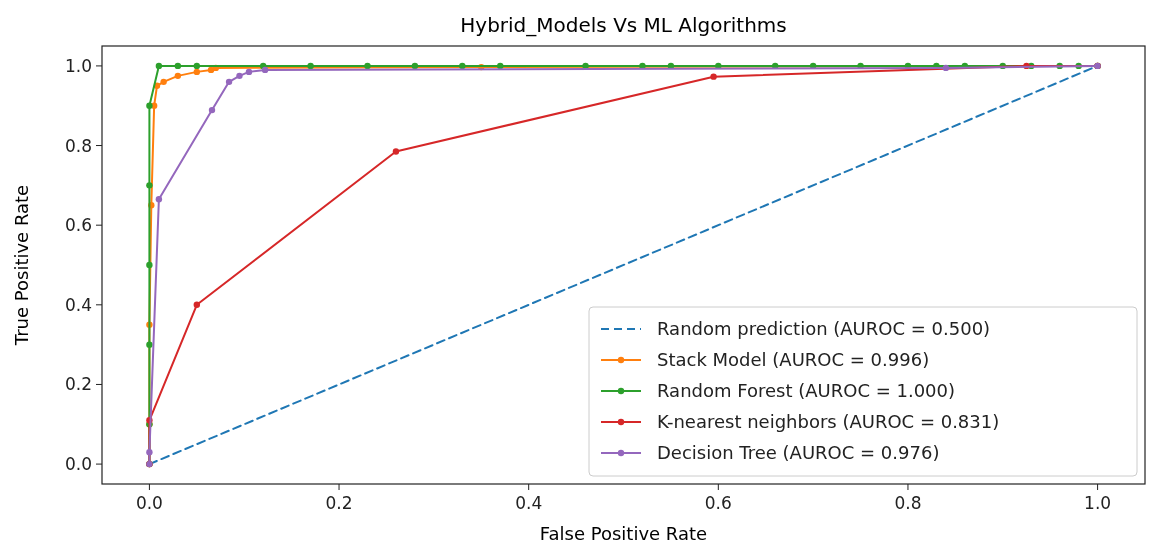 The width and height of the screenshot is (1155, 548). I want to click on y-tick-label: 0.6, so click(78, 225).